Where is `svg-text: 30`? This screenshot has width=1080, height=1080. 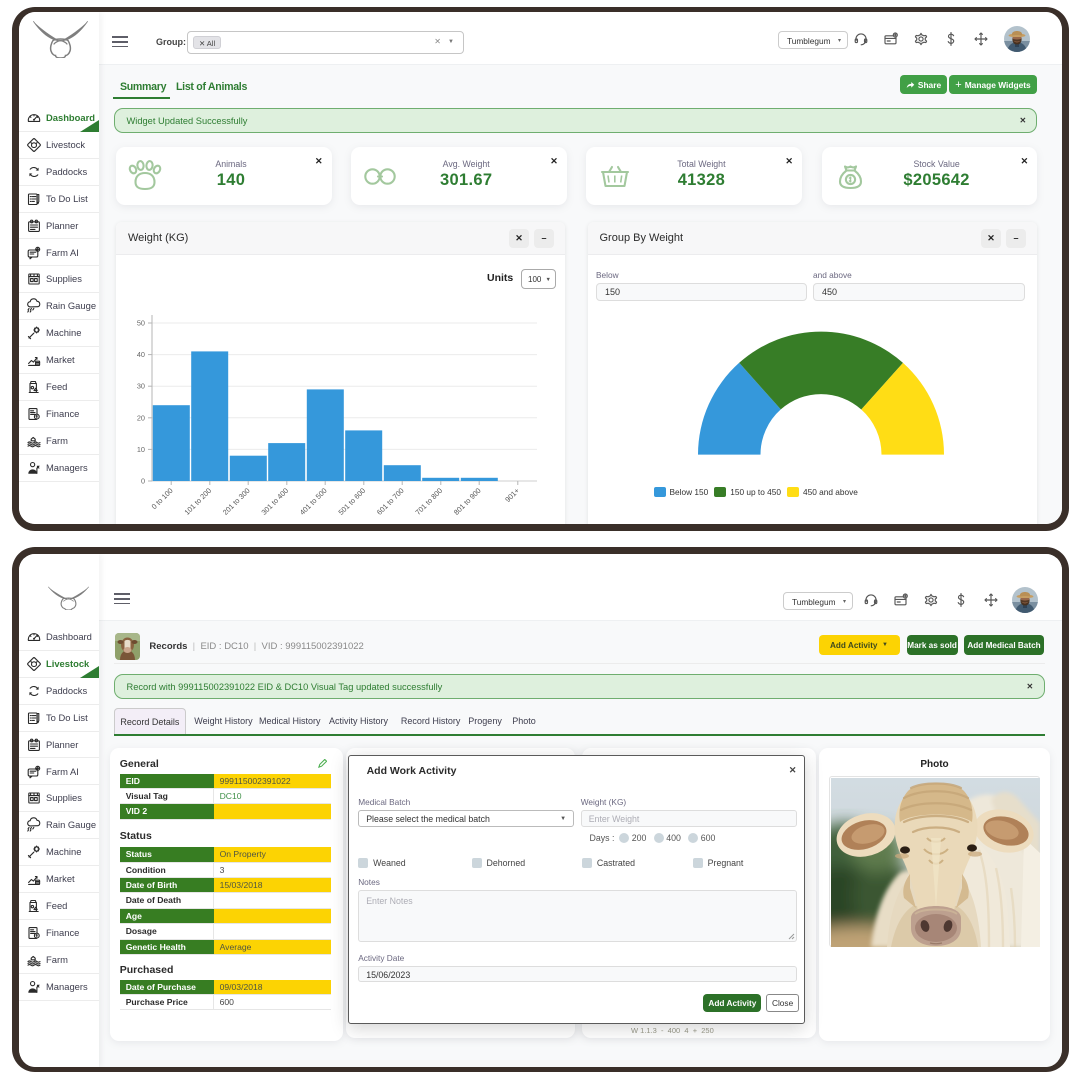 svg-text: 30 is located at coordinates (141, 386).